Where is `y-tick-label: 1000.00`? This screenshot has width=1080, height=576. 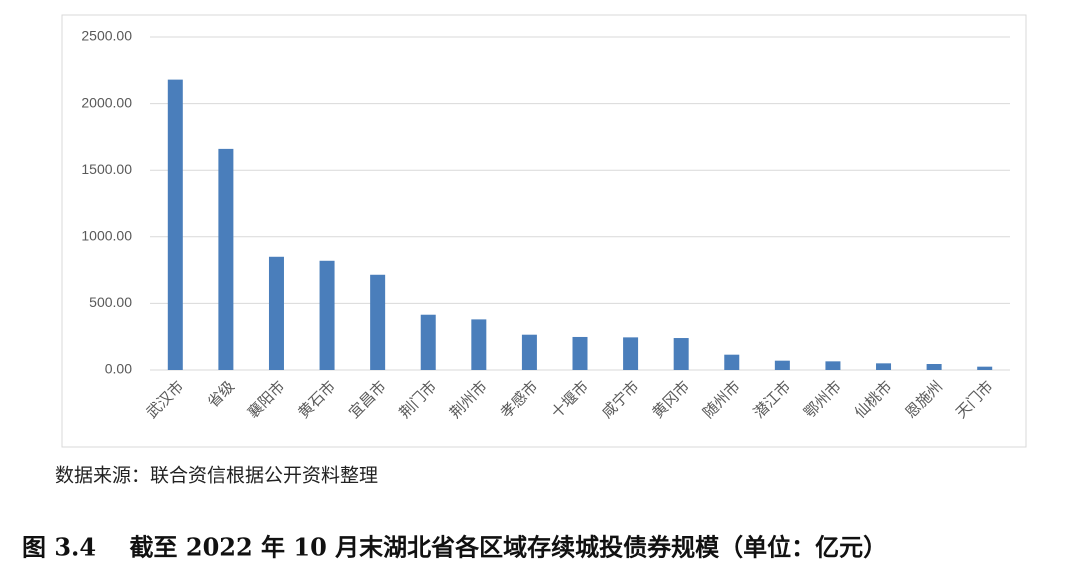
y-tick-label: 1000.00 is located at coordinates (106, 236).